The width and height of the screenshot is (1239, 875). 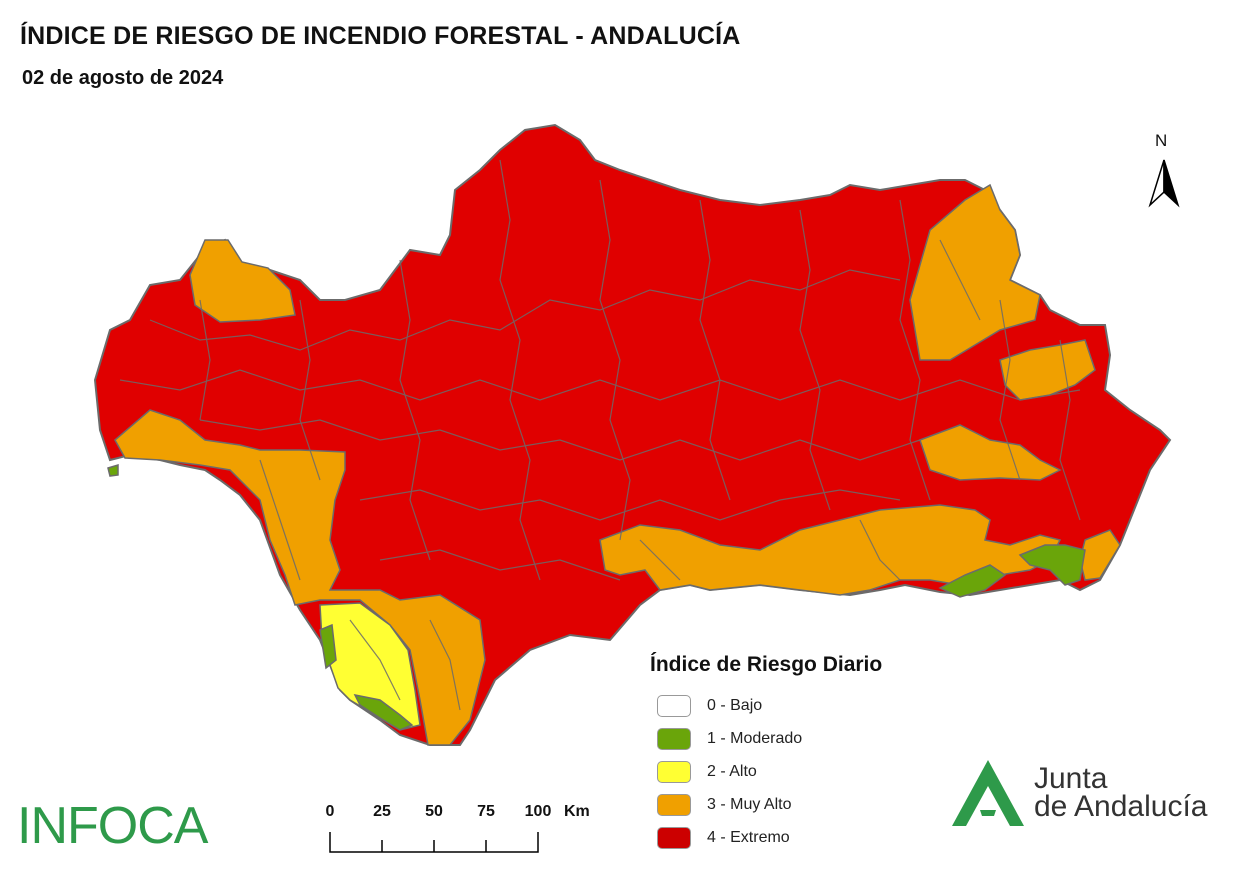 I want to click on junta-name-line1: Junta, so click(x=1071, y=778).